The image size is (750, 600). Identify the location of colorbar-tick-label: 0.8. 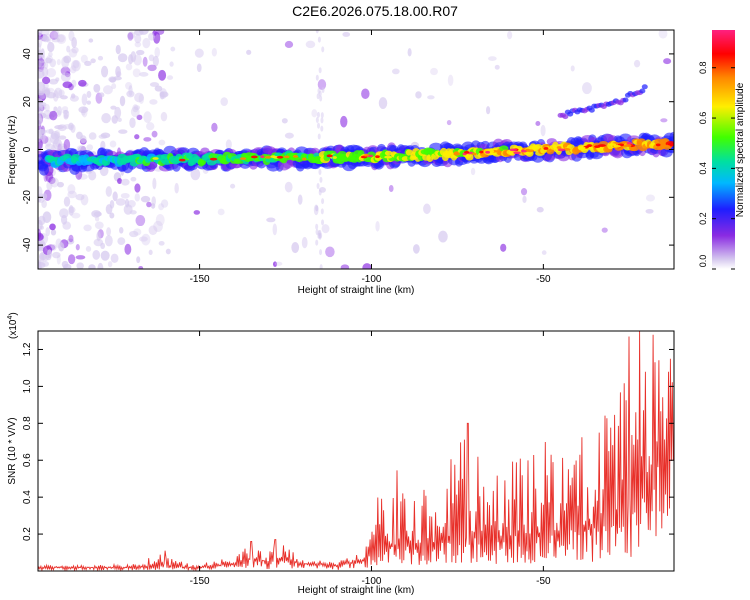
(703, 67).